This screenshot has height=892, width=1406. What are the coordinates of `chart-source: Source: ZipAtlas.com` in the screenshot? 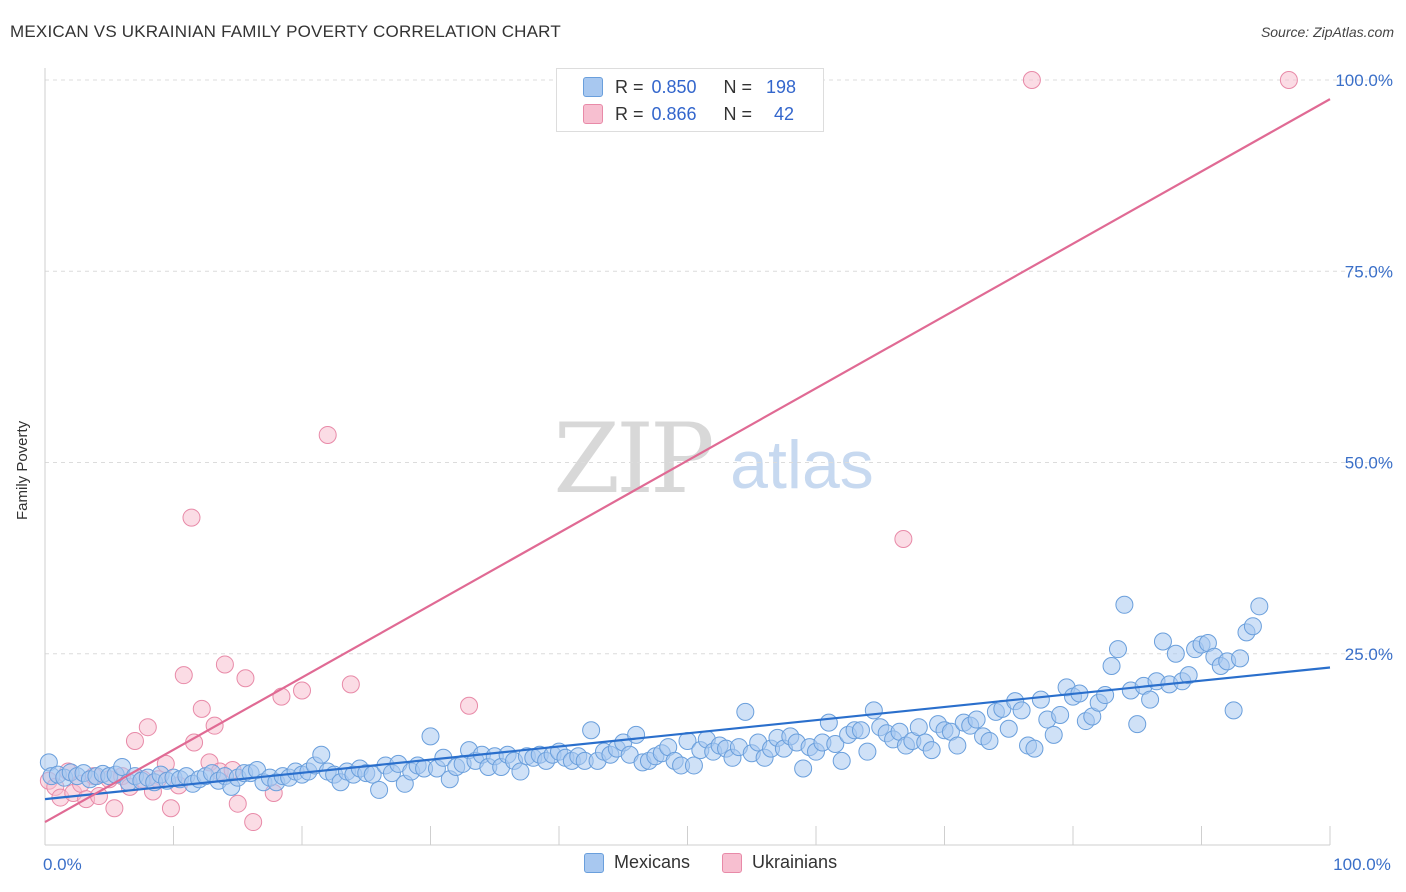 It's located at (1327, 32).